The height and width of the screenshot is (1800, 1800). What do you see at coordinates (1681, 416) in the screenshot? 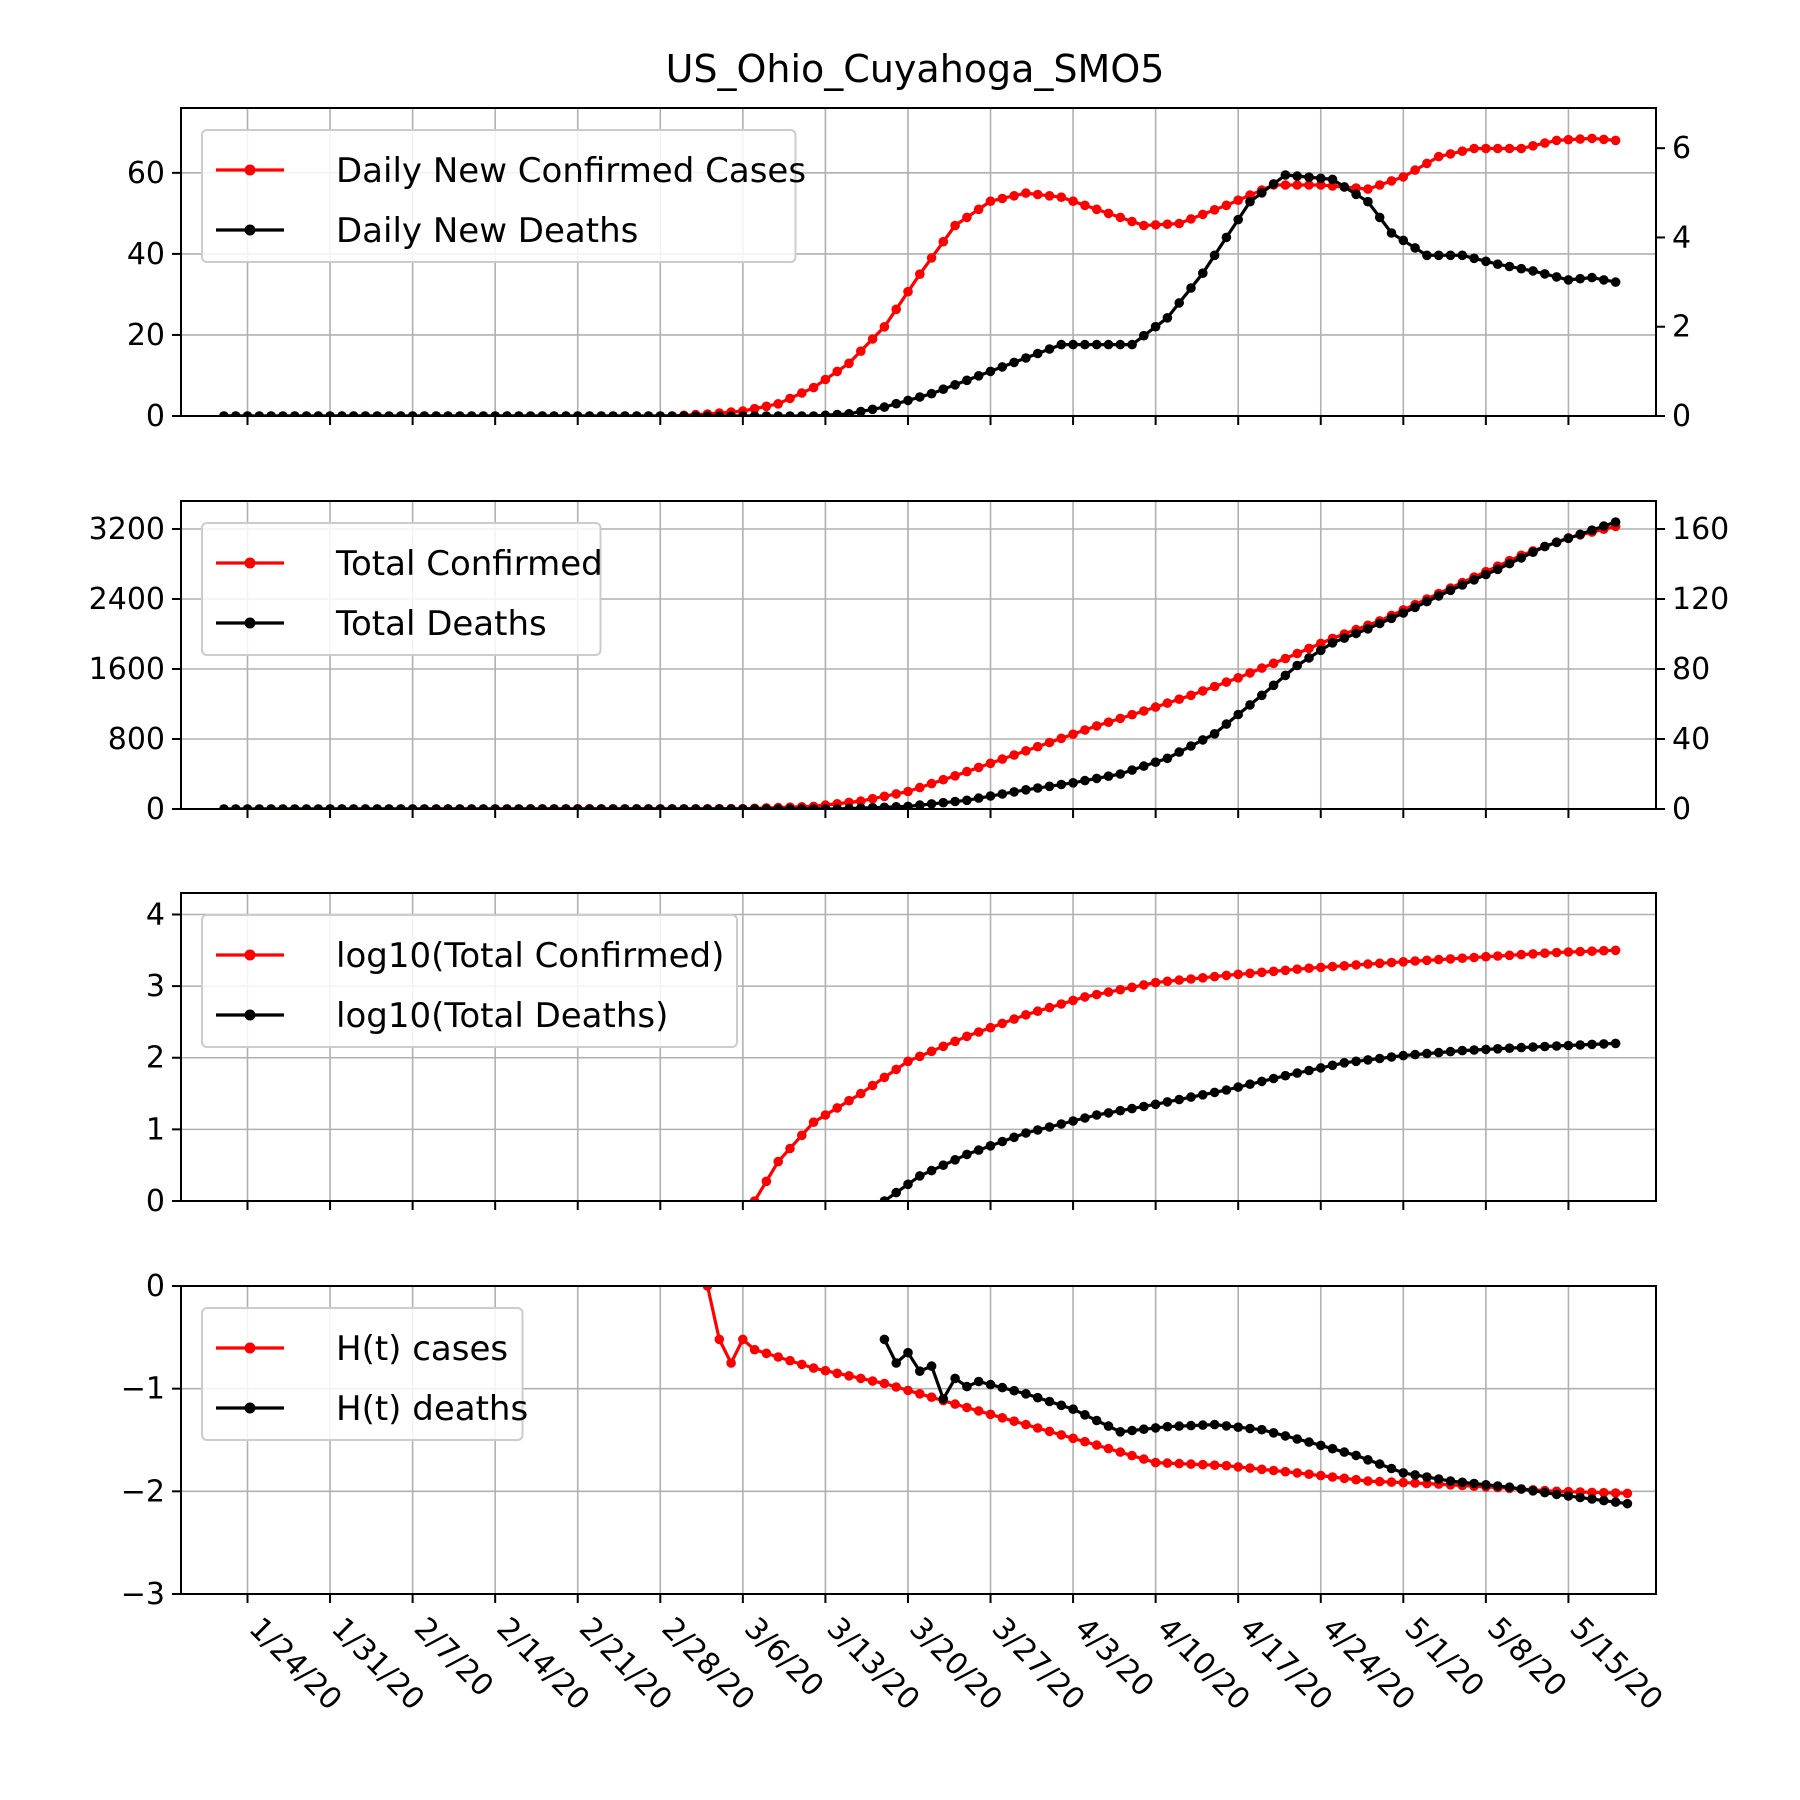
I see `y2-tick-label: 0` at bounding box center [1681, 416].